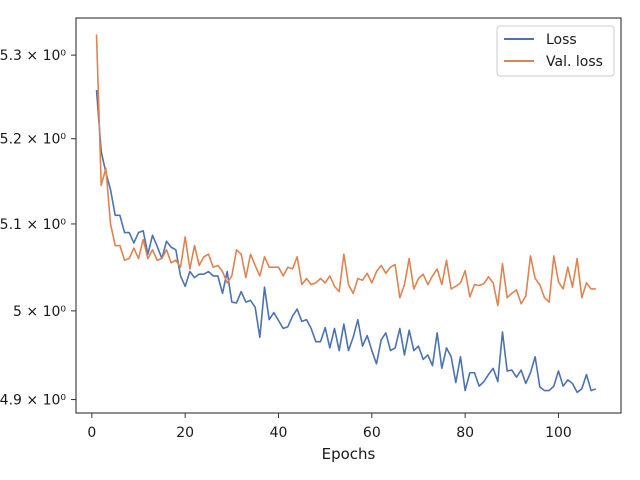 This screenshot has width=640, height=480. Describe the element at coordinates (349, 454) in the screenshot. I see `x-axis-label: Epochs` at that location.